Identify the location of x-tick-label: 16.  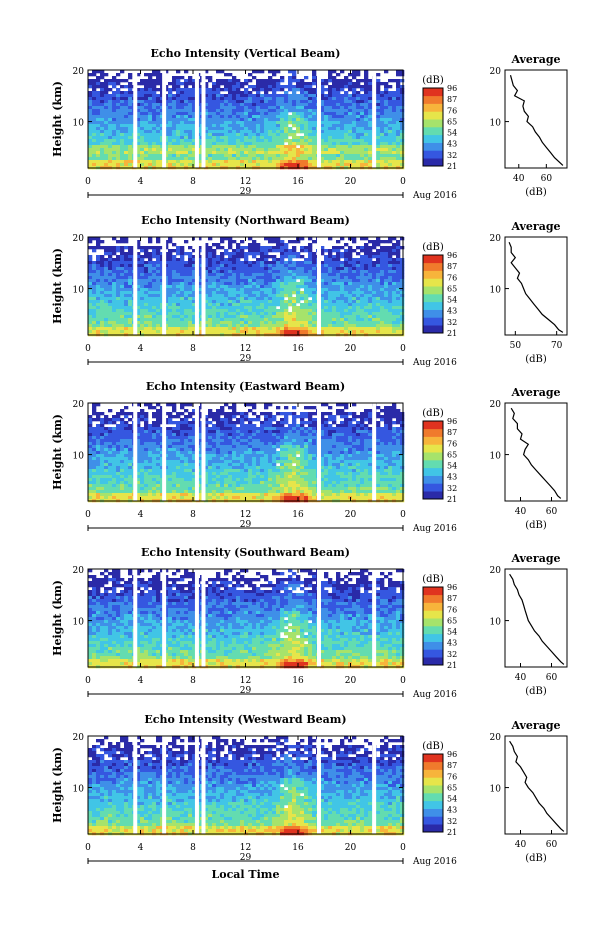
(298, 349).